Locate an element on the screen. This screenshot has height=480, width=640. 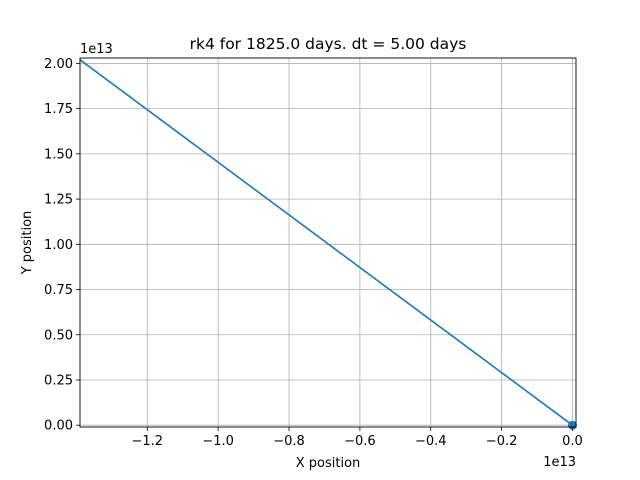
y-tick-label: 2.00 is located at coordinates (58, 64).